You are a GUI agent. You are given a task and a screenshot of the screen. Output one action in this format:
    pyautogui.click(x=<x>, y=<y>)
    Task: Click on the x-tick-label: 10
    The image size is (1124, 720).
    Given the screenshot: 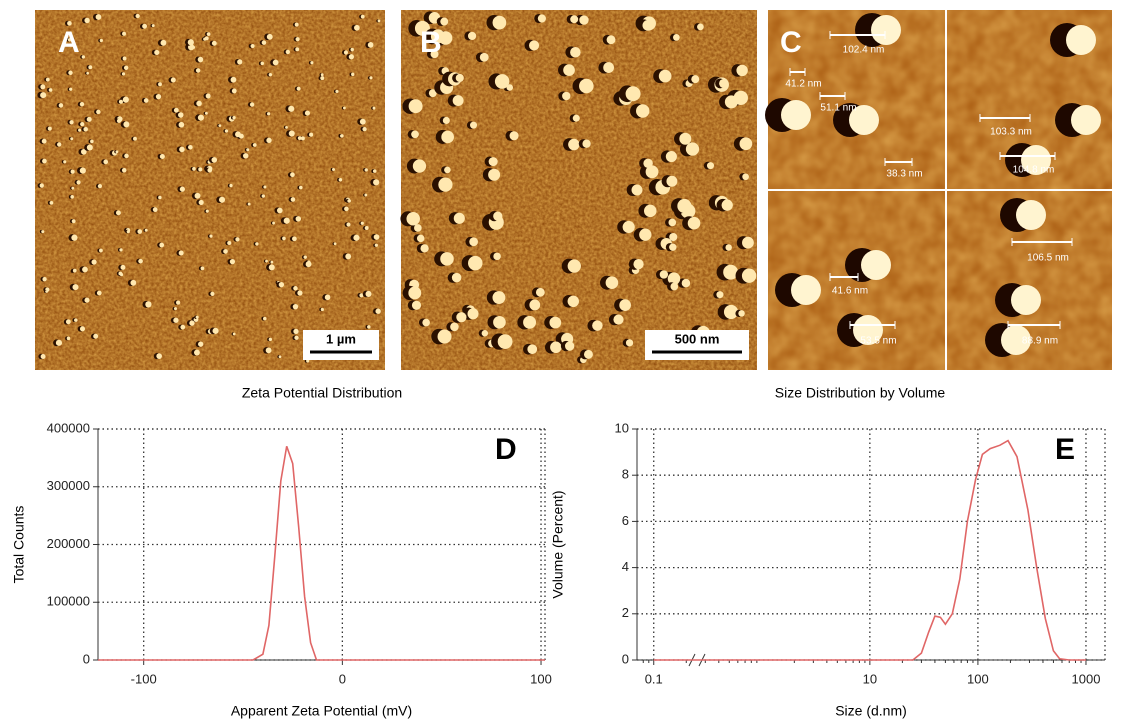 What is the action you would take?
    pyautogui.click(x=870, y=678)
    